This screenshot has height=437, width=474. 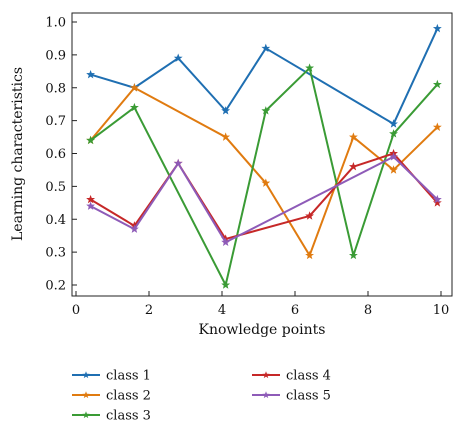 What do you see at coordinates (308, 396) in the screenshot?
I see `legend-label: class 5` at bounding box center [308, 396].